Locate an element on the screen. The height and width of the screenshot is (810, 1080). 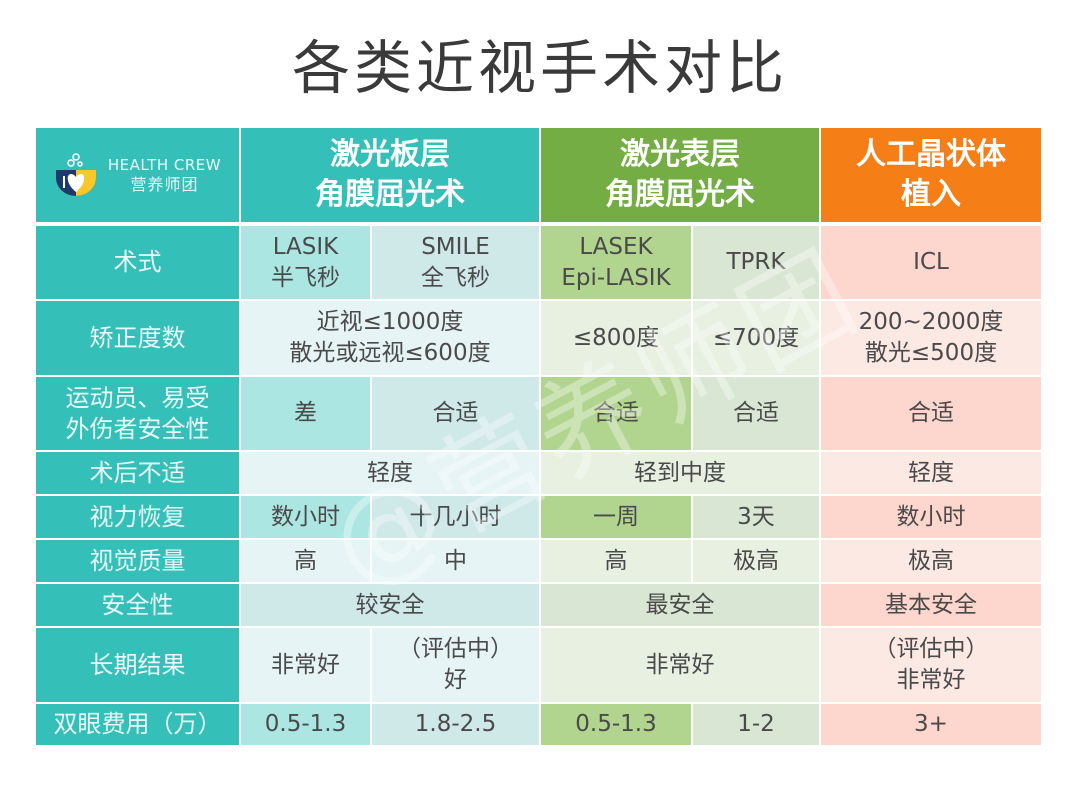
cell-correction-lasek: ≤800度 is located at coordinates (616, 338).